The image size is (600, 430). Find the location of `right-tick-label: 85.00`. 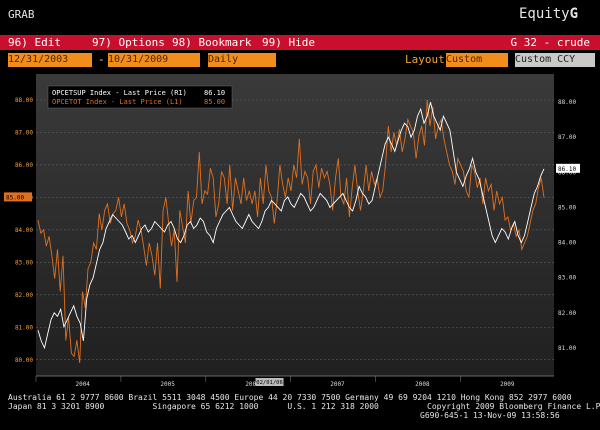

right-tick-label: 85.00 is located at coordinates (567, 207).